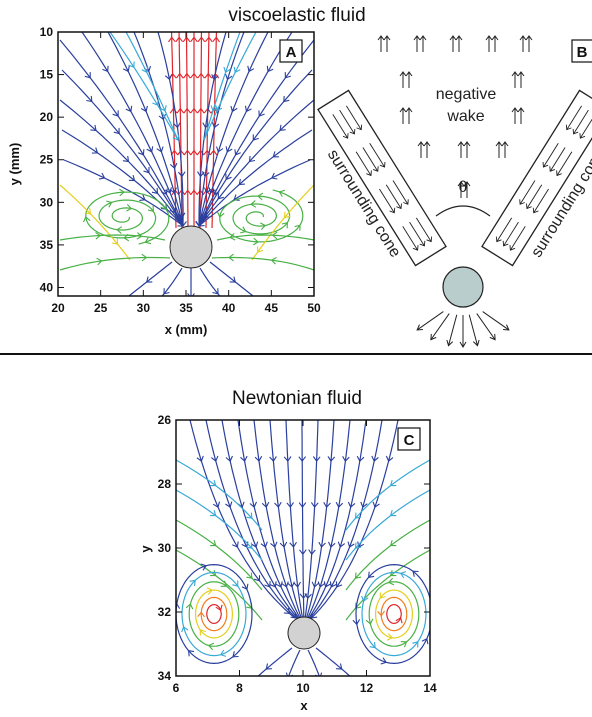 The height and width of the screenshot is (717, 592). I want to click on y-tick-label: 25, so click(47, 160).